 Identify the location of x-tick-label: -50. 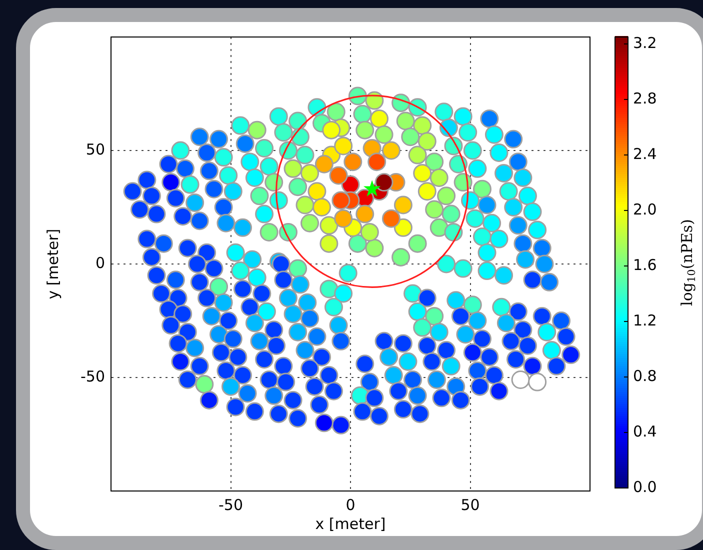
(230, 505).